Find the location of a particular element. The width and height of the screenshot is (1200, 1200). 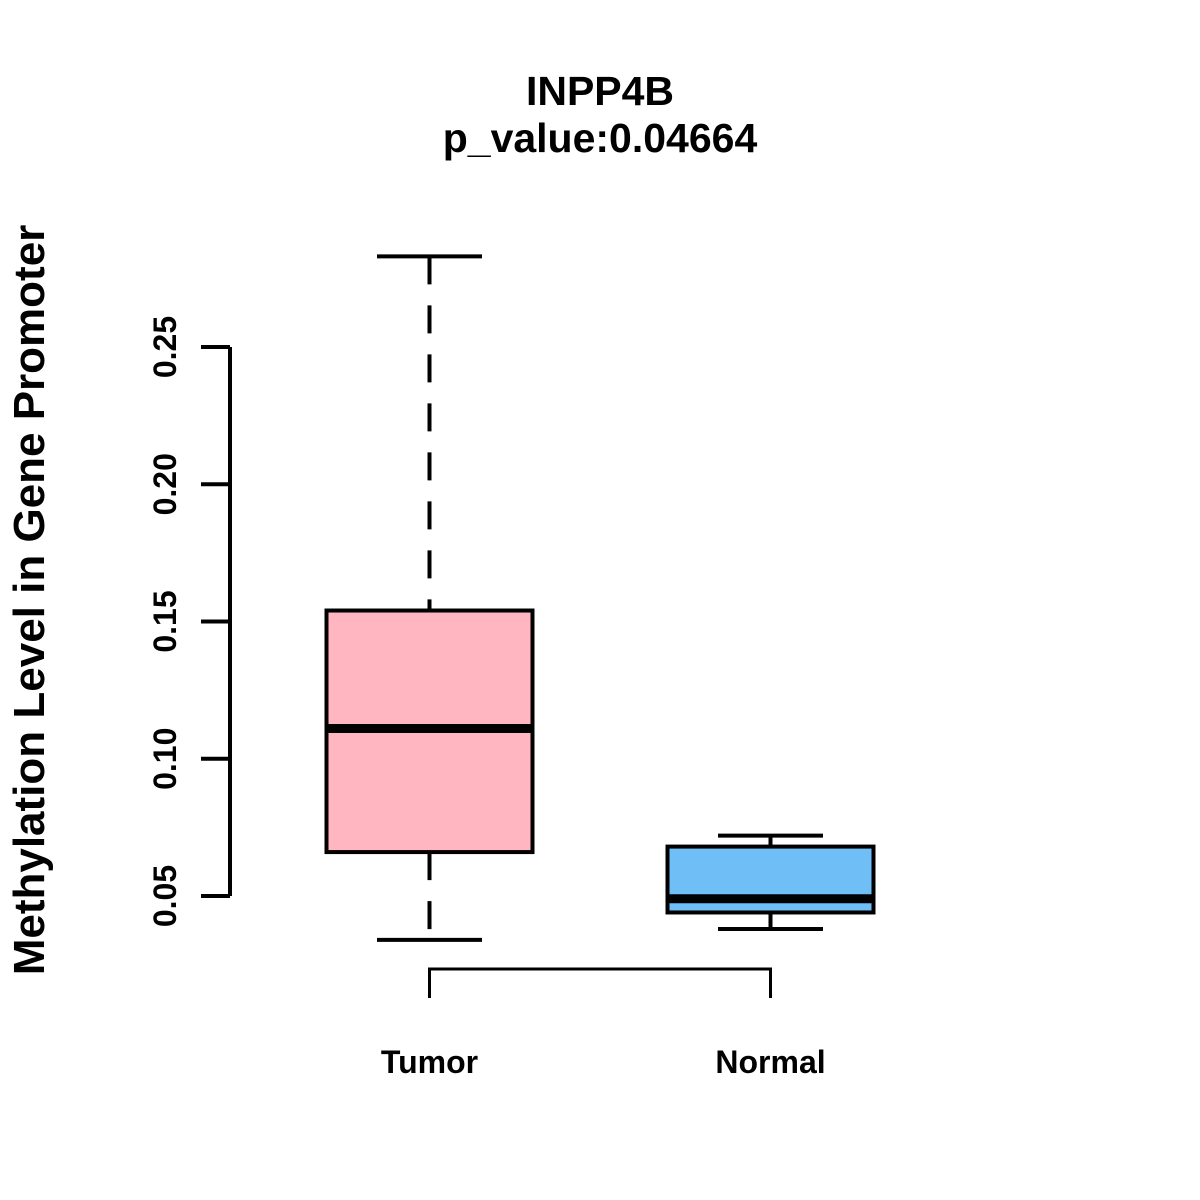

chart-title: INPP4B is located at coordinates (600, 91).